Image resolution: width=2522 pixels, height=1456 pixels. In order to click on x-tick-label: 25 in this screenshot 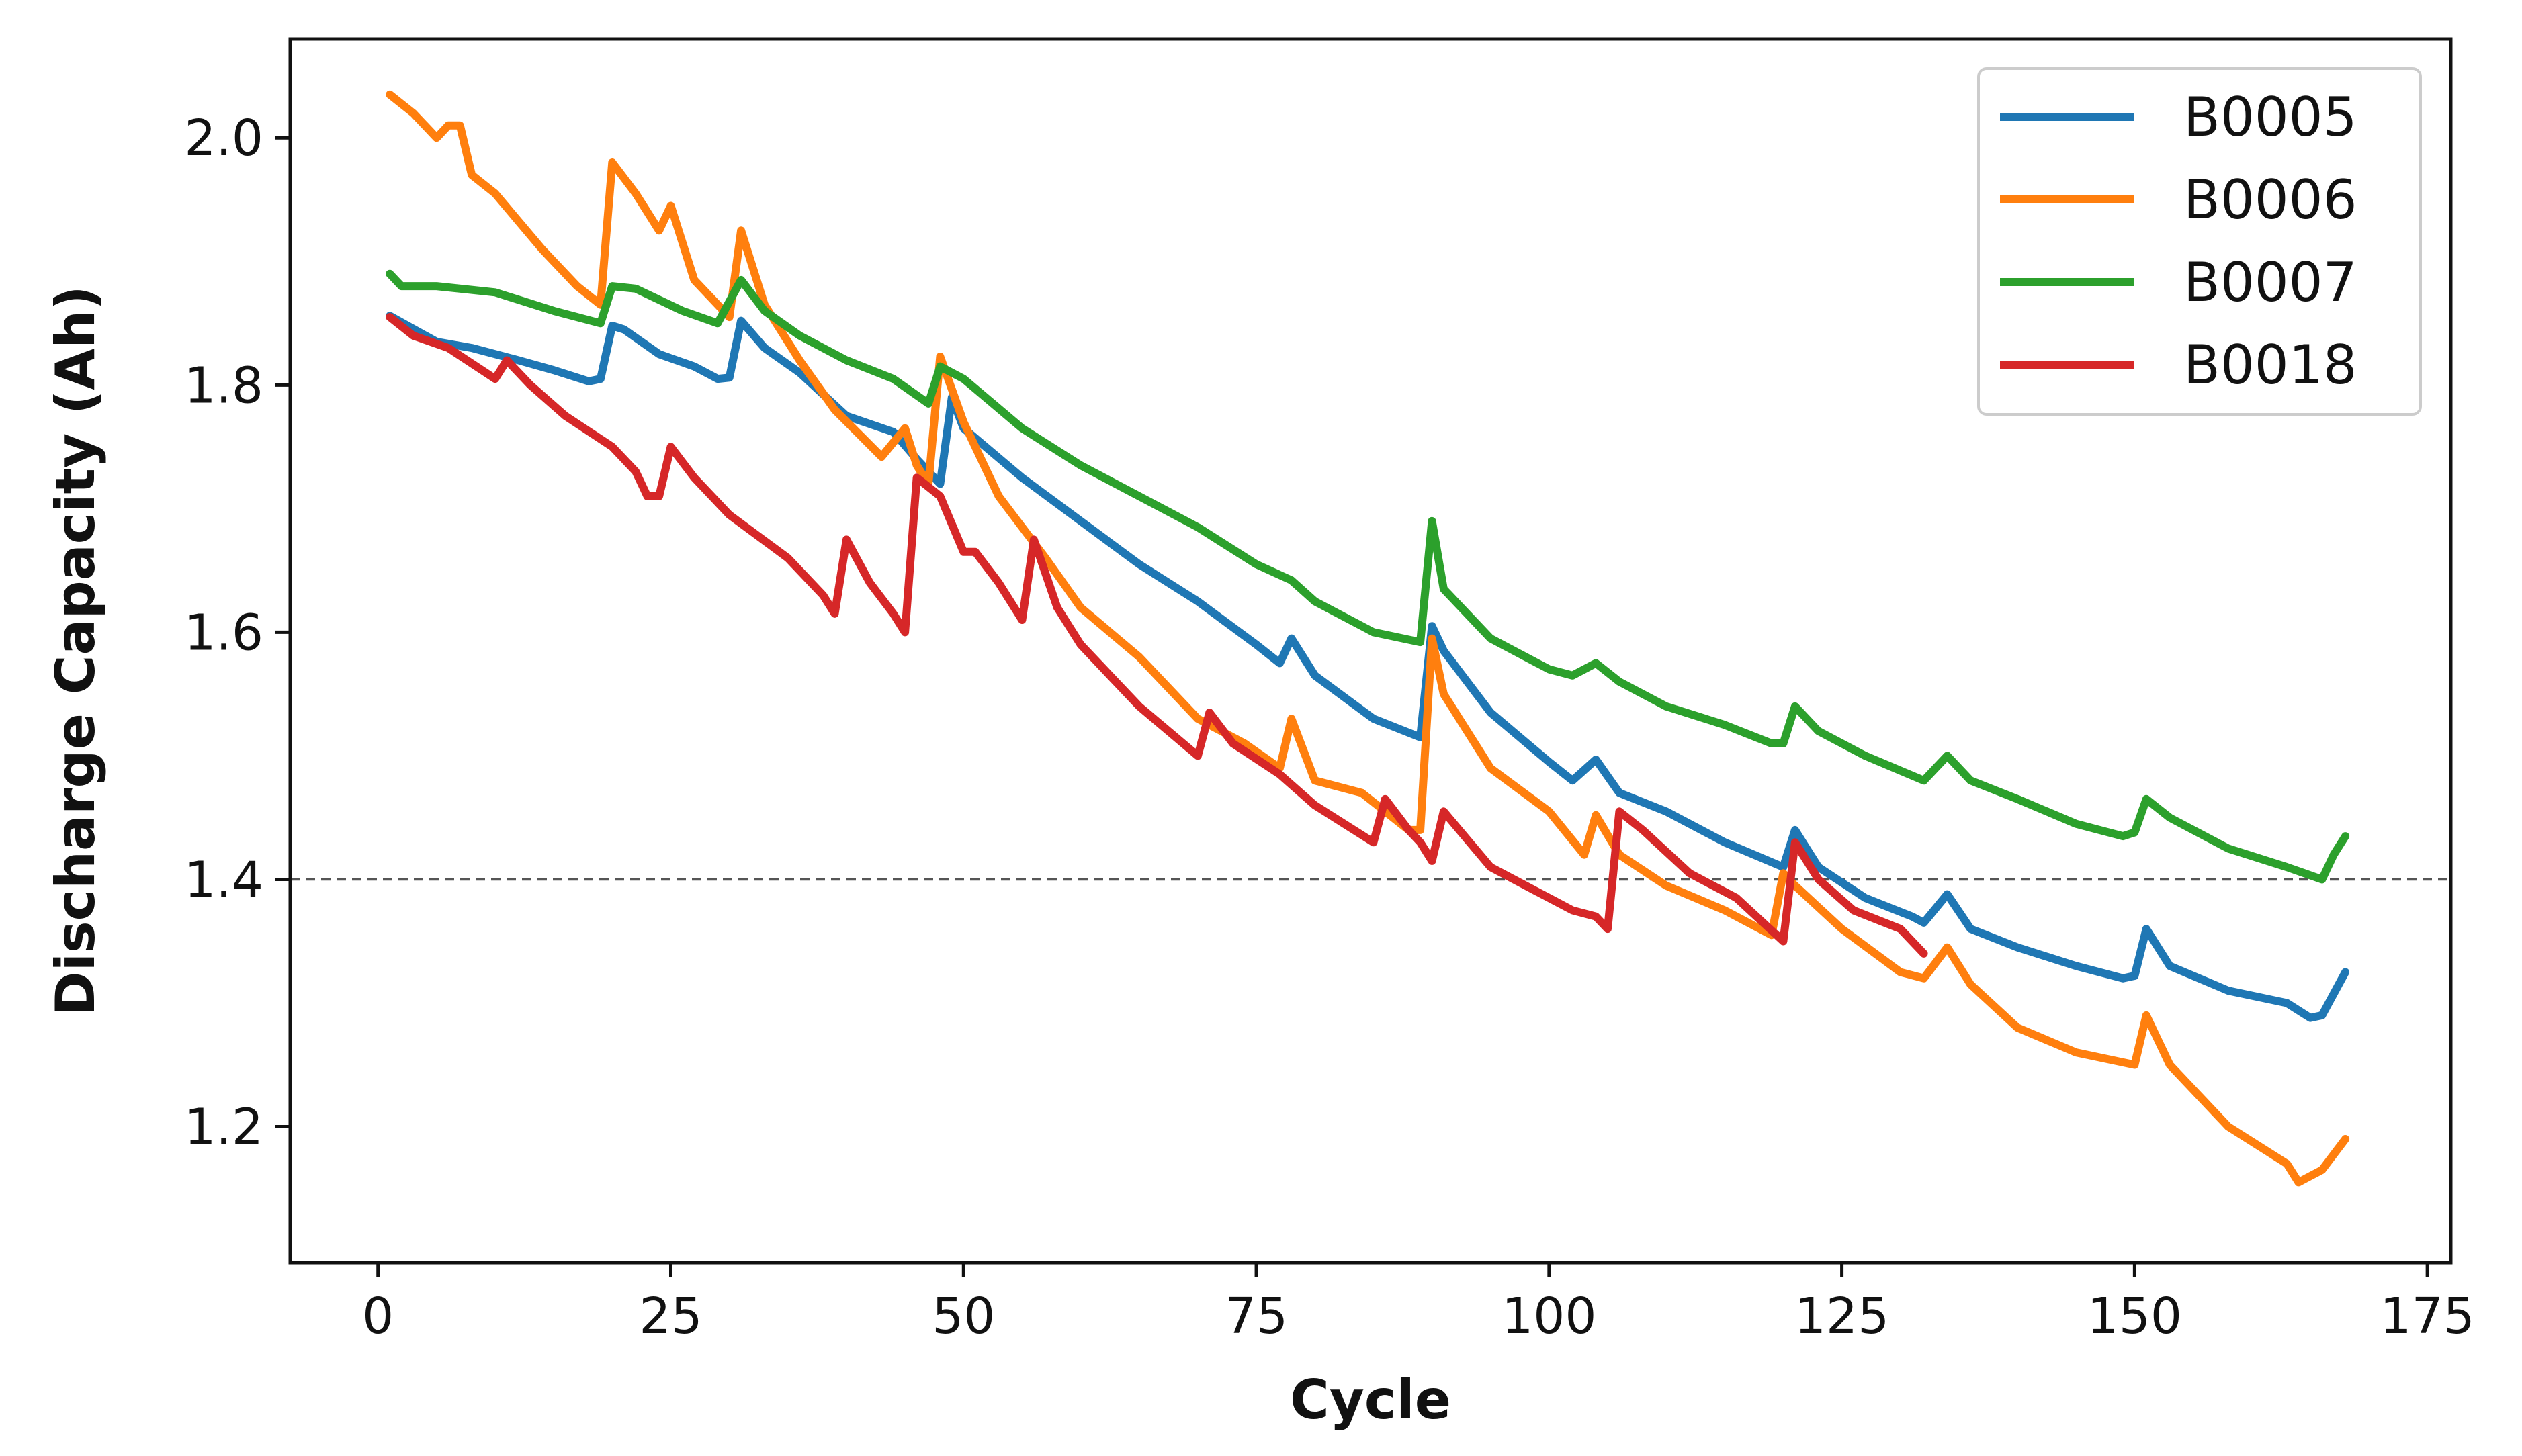, I will do `click(670, 1316)`.